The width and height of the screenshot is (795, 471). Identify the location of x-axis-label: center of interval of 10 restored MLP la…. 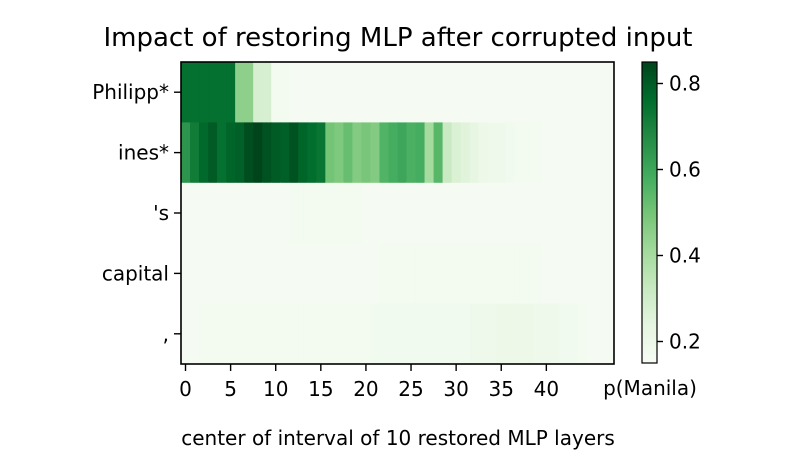
(398, 438).